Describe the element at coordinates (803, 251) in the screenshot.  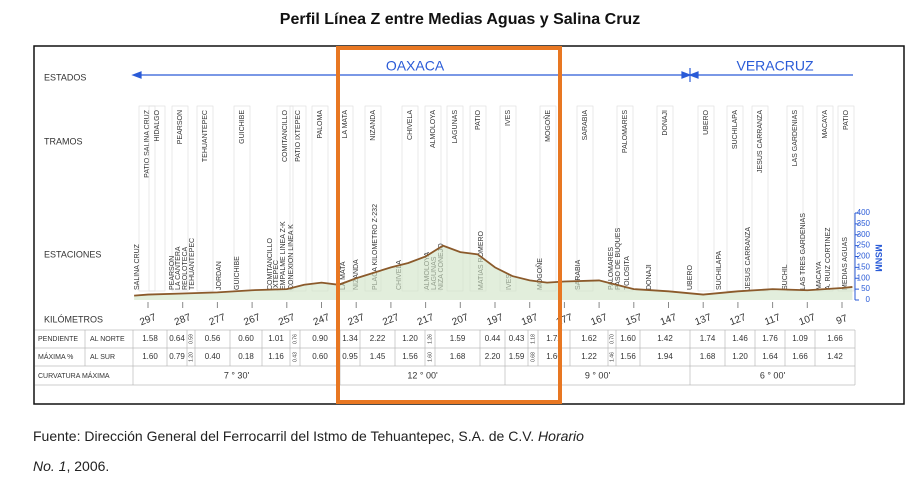
I see `station-label: LAS TRES GARDENIAS` at that location.